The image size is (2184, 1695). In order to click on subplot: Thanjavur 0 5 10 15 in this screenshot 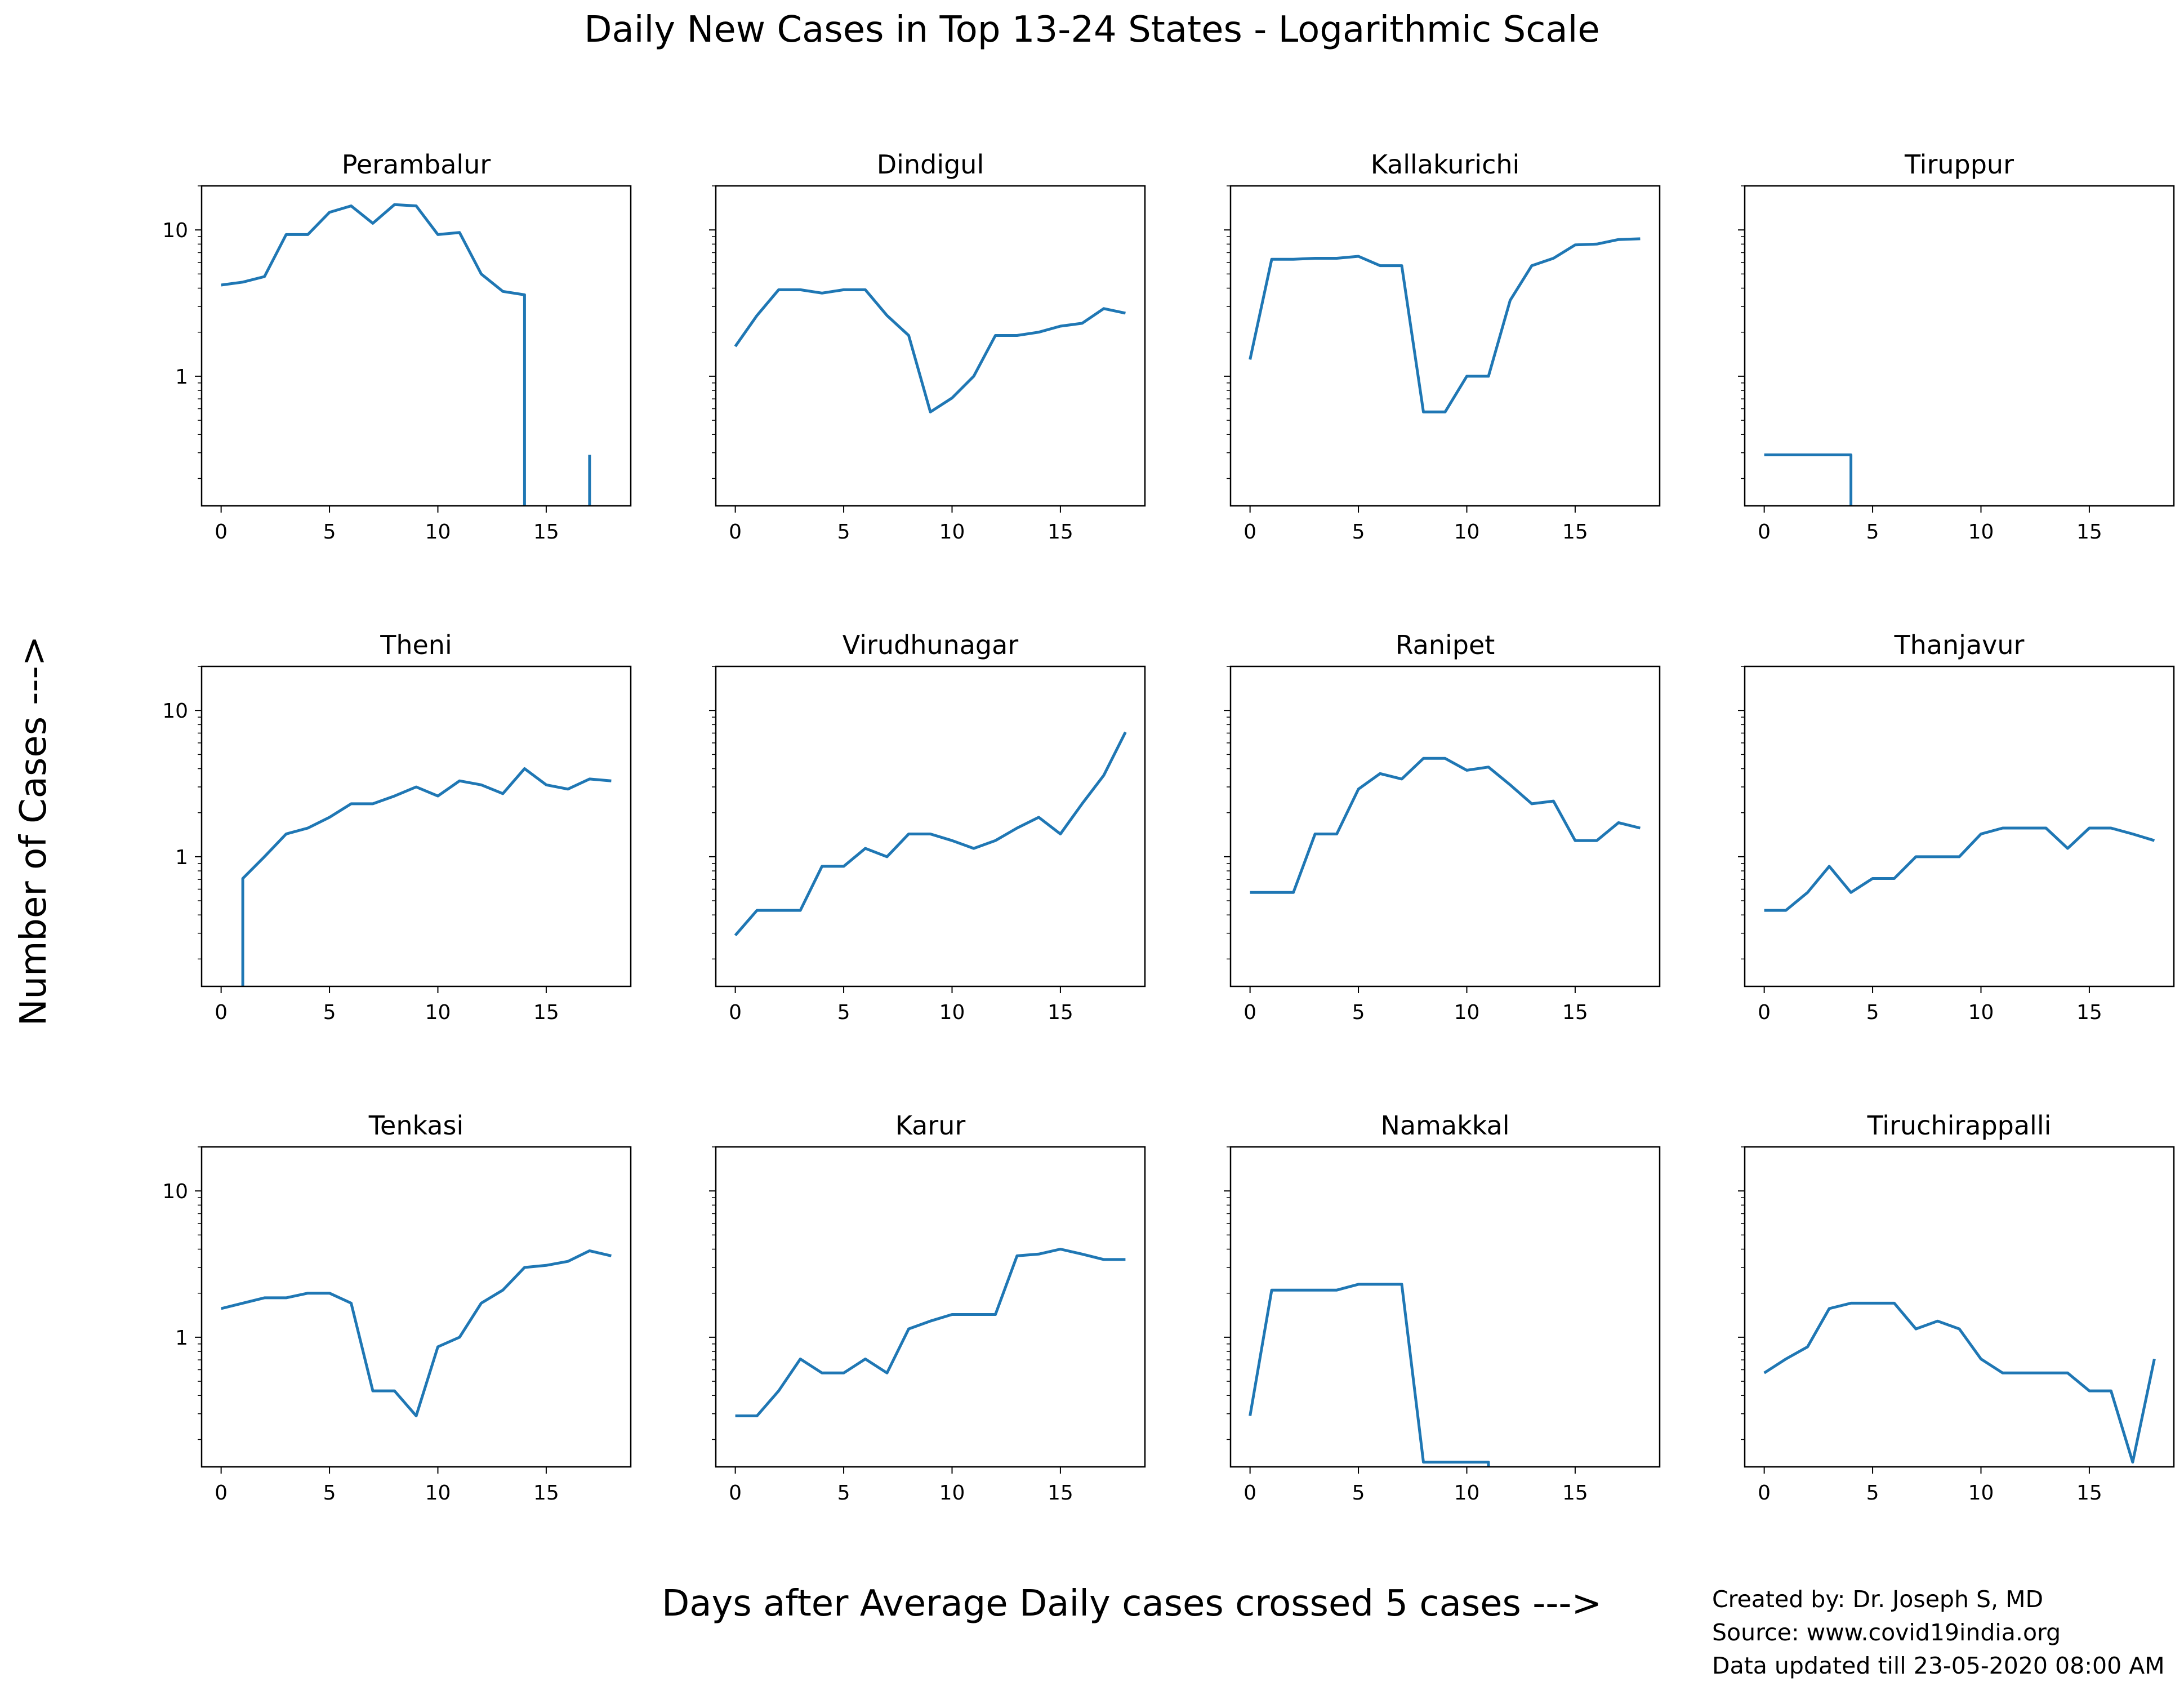, I will do `click(1956, 827)`.